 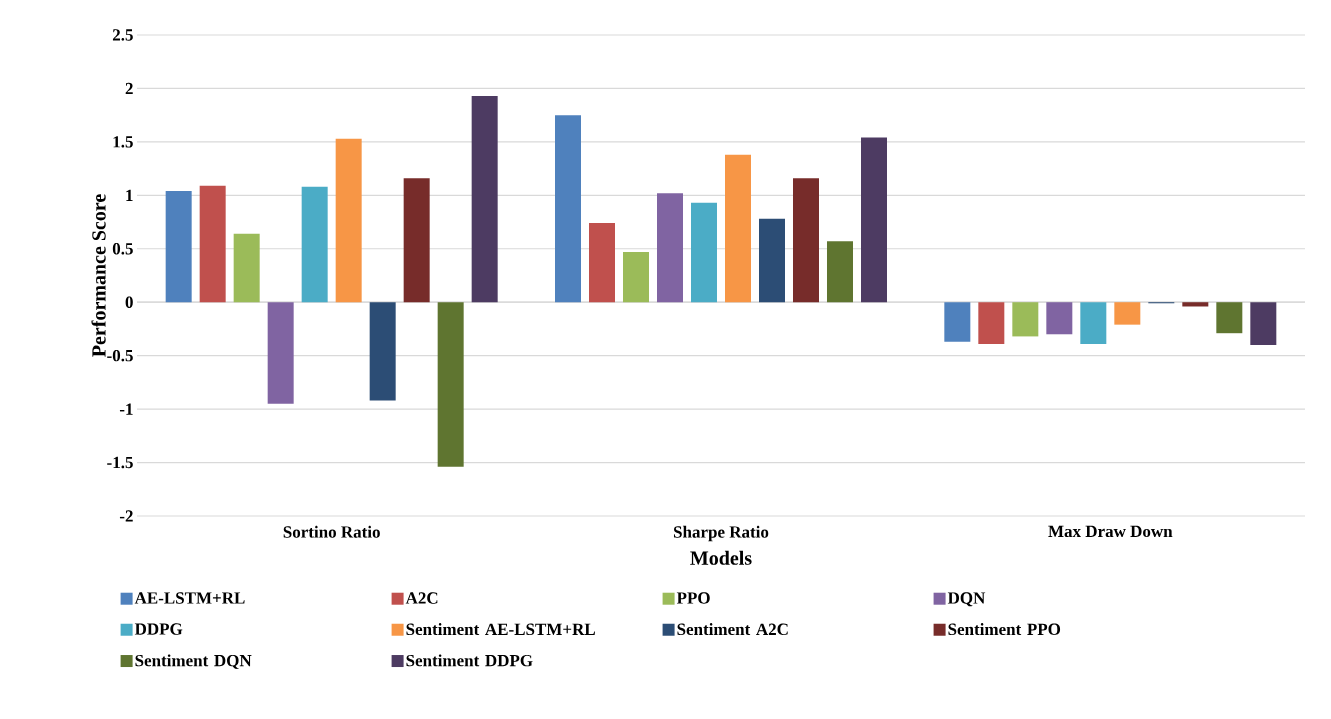 I want to click on legend-label: Sentiment AE-LSTM+RL, so click(x=500, y=629).